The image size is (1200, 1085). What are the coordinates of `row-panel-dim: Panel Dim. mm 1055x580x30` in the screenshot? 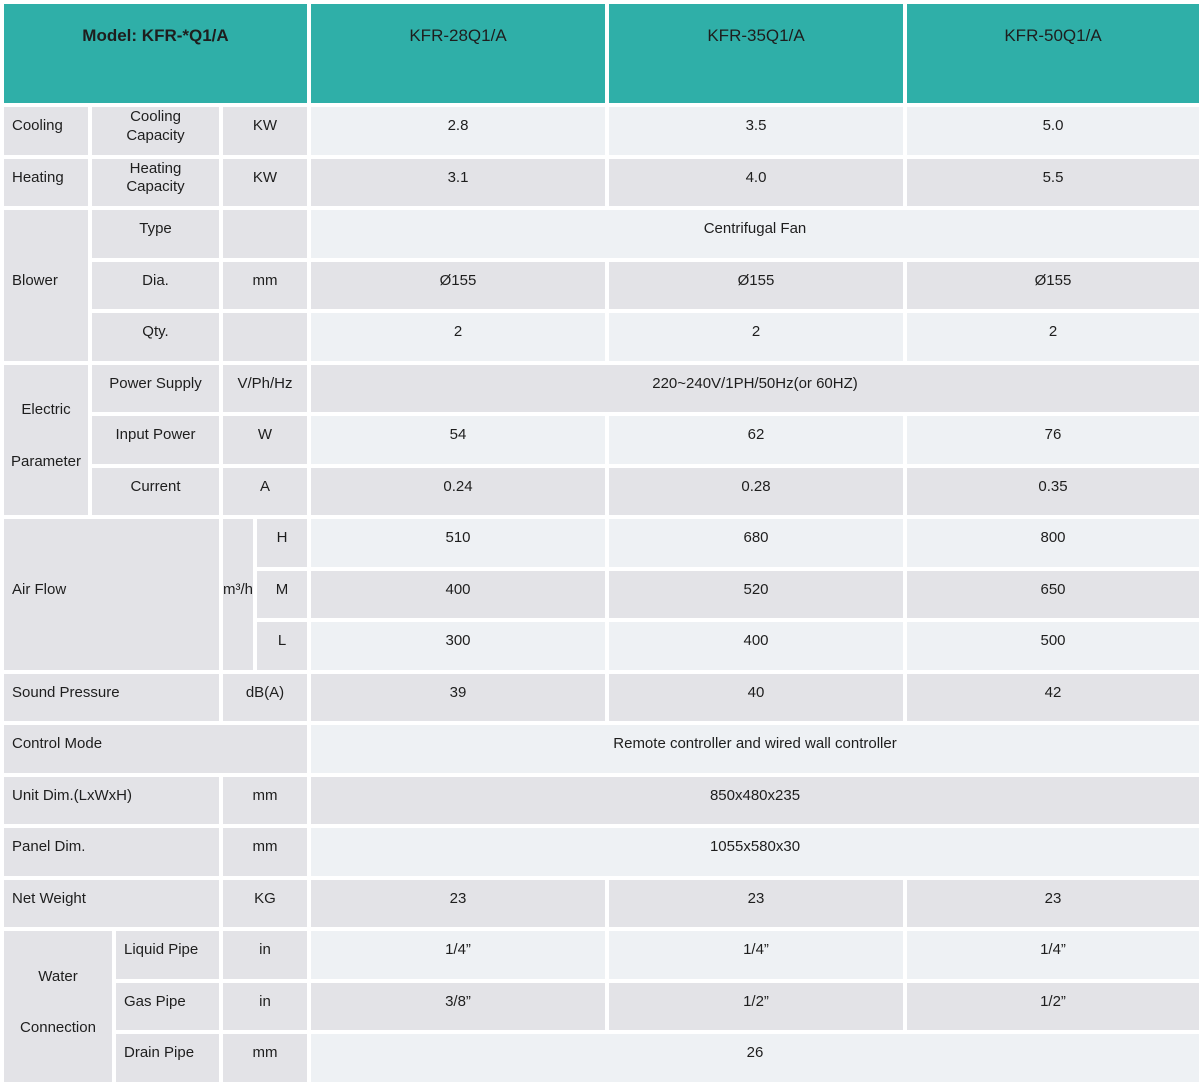 It's located at (601, 852).